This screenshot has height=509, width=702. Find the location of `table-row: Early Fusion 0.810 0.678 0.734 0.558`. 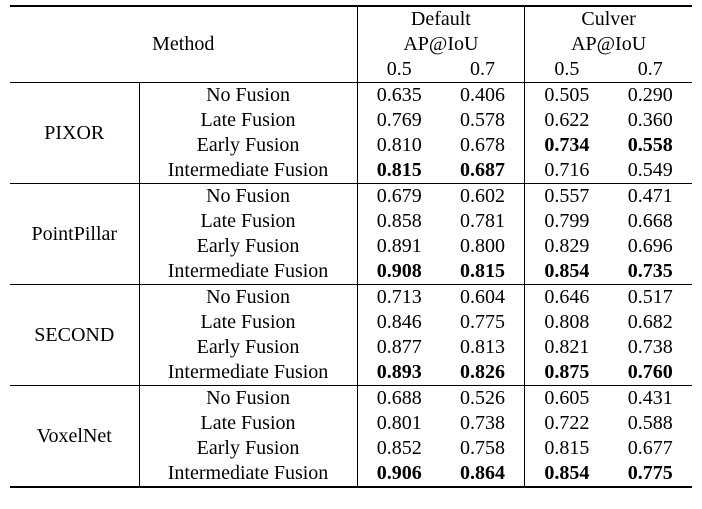

table-row: Early Fusion 0.810 0.678 0.734 0.558 is located at coordinates (351, 145).